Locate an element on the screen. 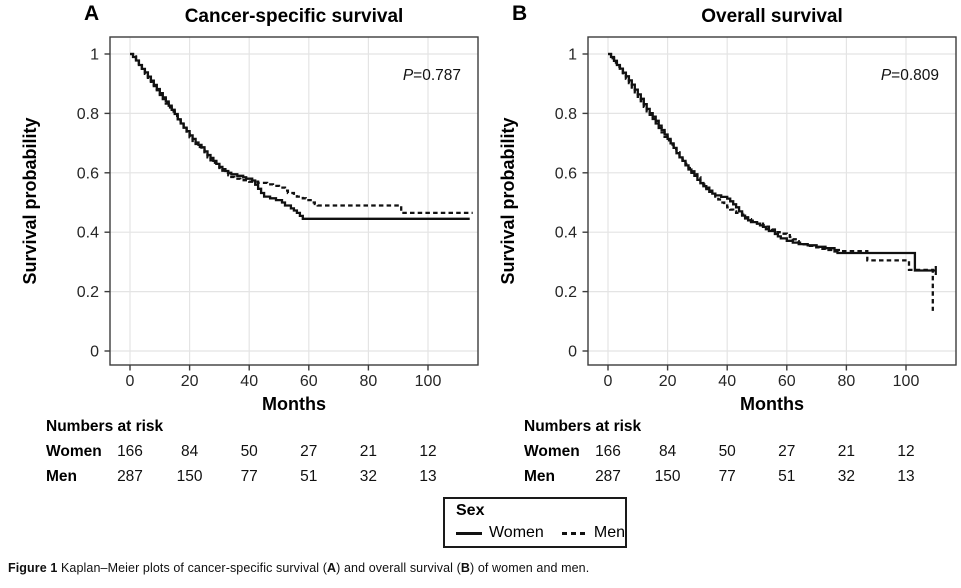 This screenshot has height=588, width=961. caption-segment: ) of women and men. is located at coordinates (529, 568).